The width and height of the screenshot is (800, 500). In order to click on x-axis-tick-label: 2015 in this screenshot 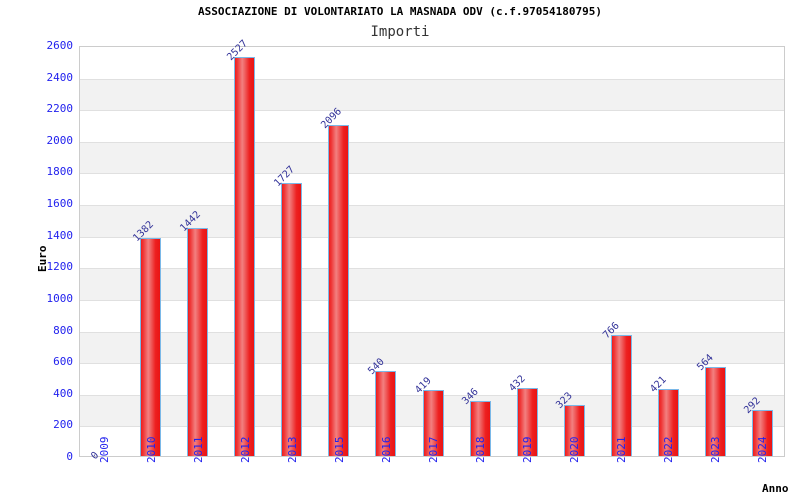, I will do `click(339, 450)`.